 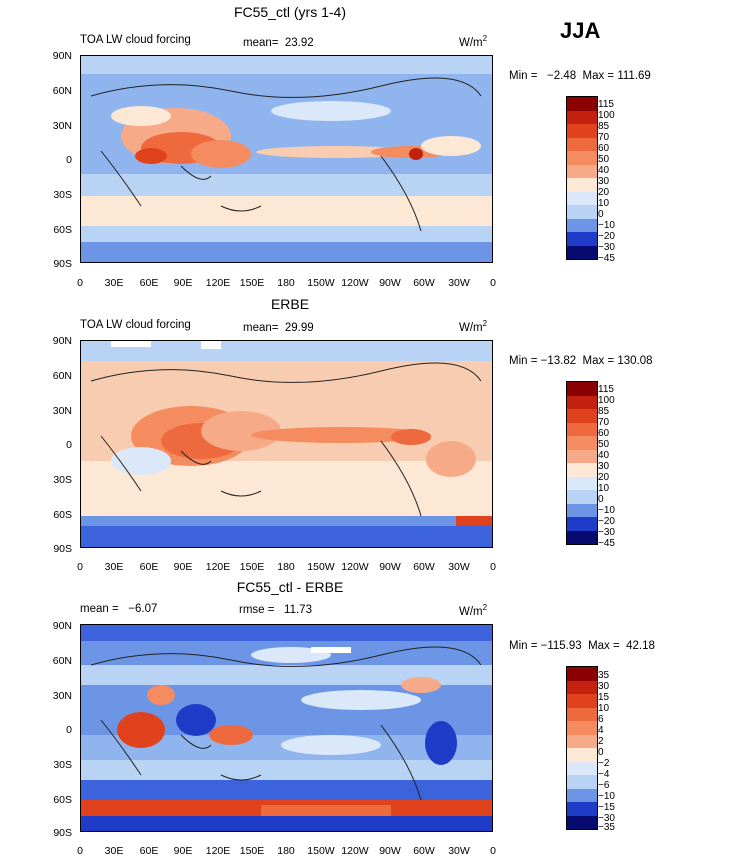 I want to click on p2-lon-90e: 90E, so click(x=183, y=567).